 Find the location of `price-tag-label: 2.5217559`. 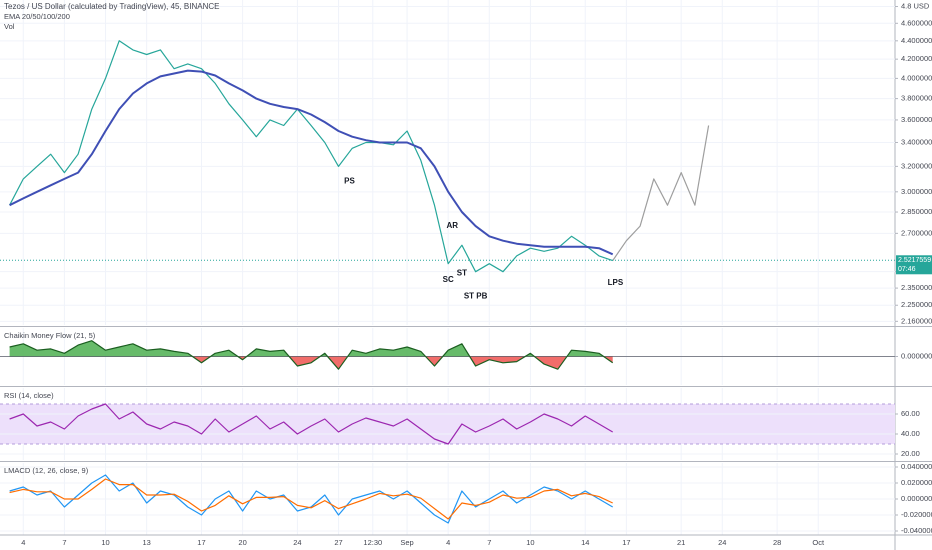

price-tag-label: 2.5217559 is located at coordinates (914, 260).